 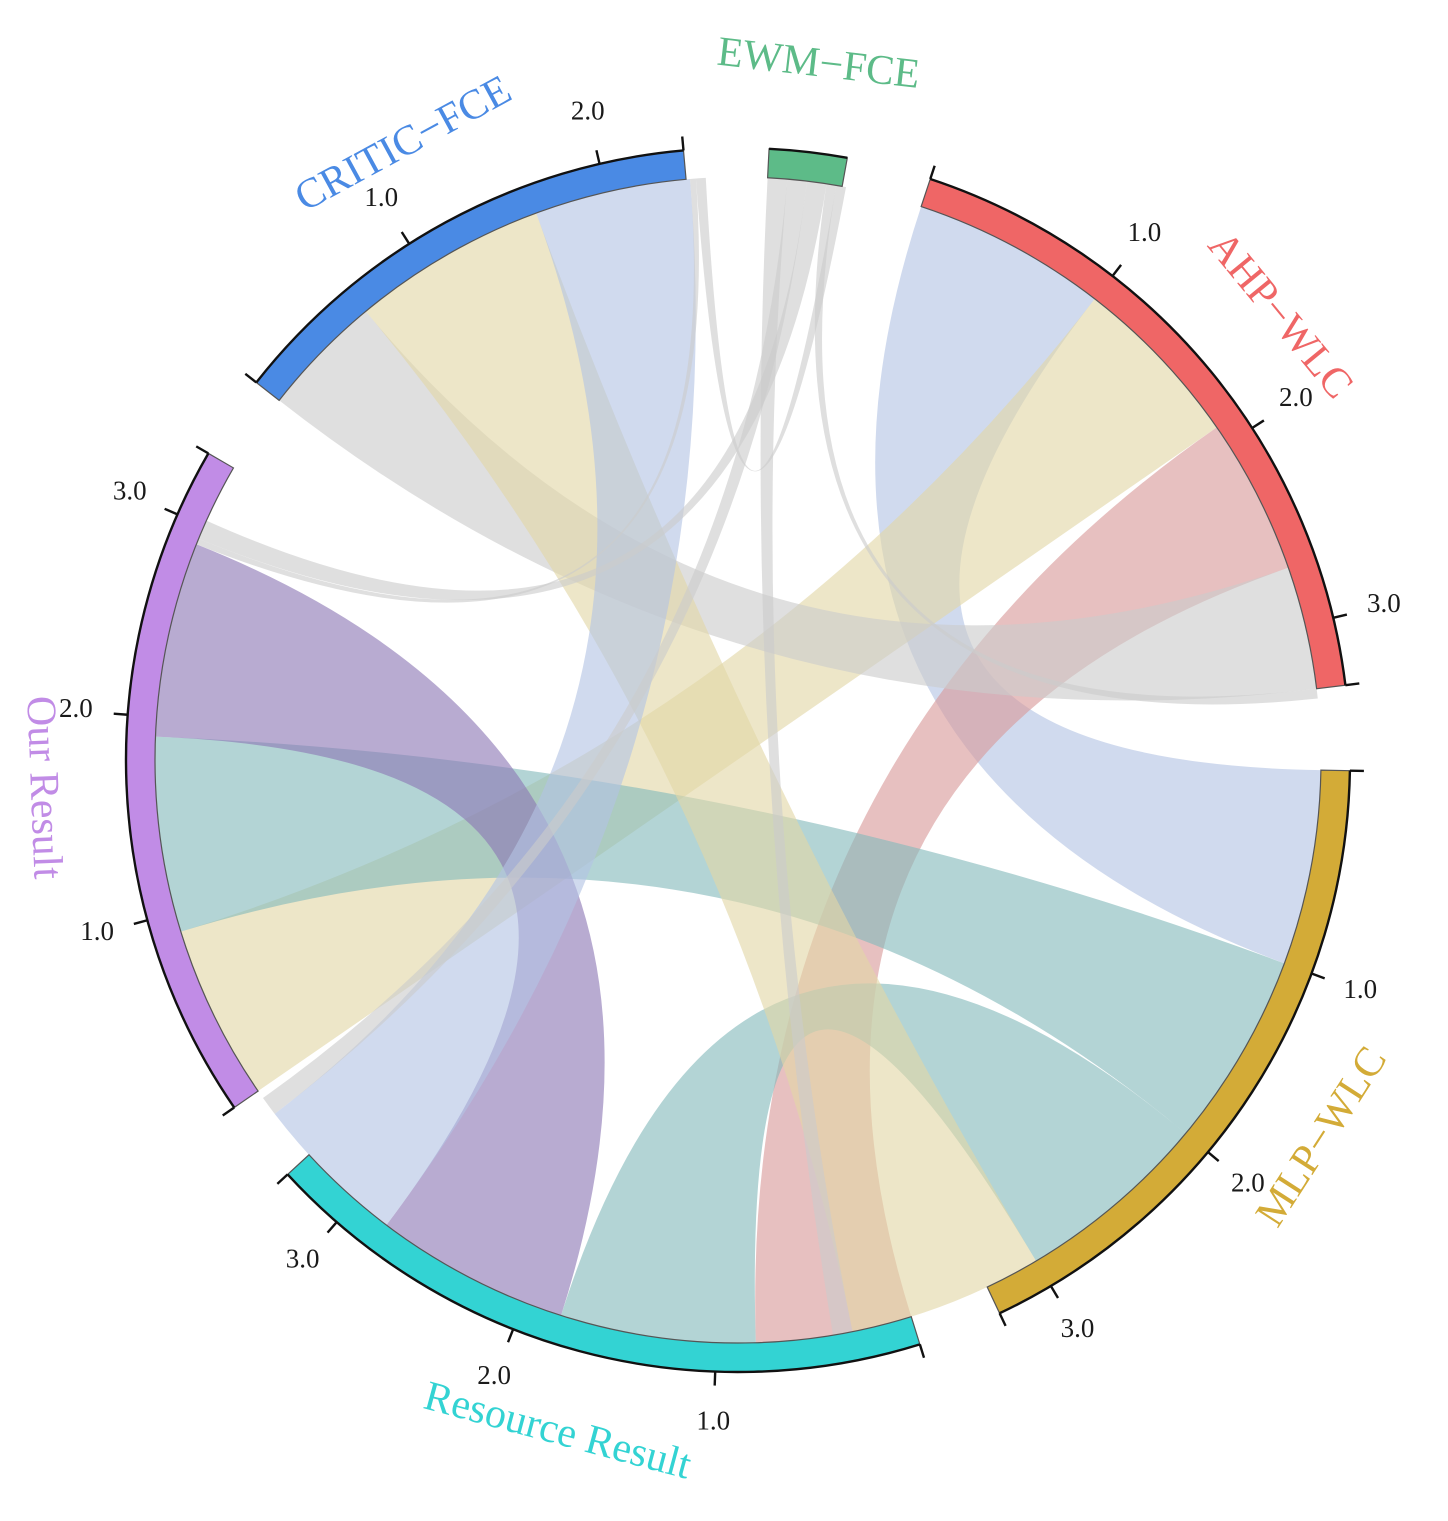 I want to click on sector-label-ahp-wlc: AHP−WLC, so click(x=1280, y=315).